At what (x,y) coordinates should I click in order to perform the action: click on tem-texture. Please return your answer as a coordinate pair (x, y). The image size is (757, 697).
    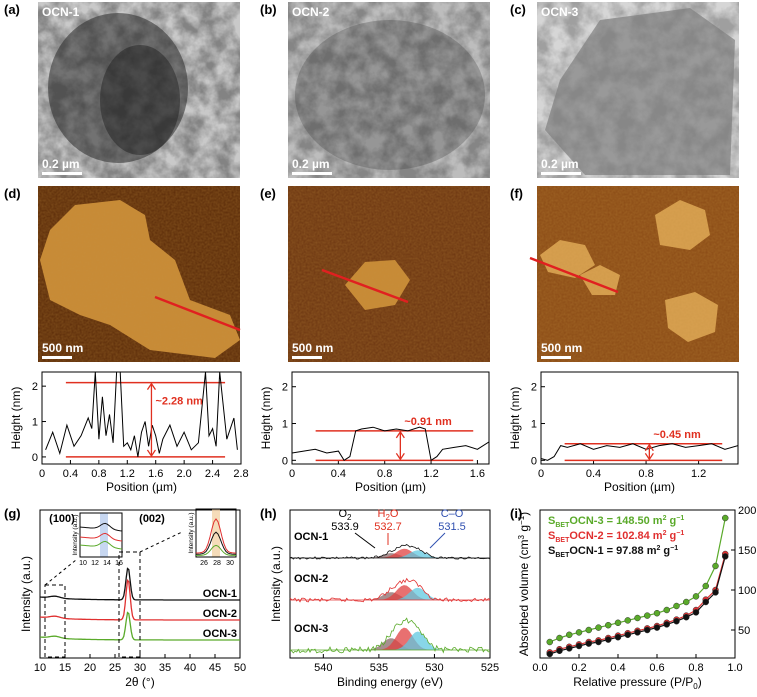
    Looking at the image, I should click on (389, 90).